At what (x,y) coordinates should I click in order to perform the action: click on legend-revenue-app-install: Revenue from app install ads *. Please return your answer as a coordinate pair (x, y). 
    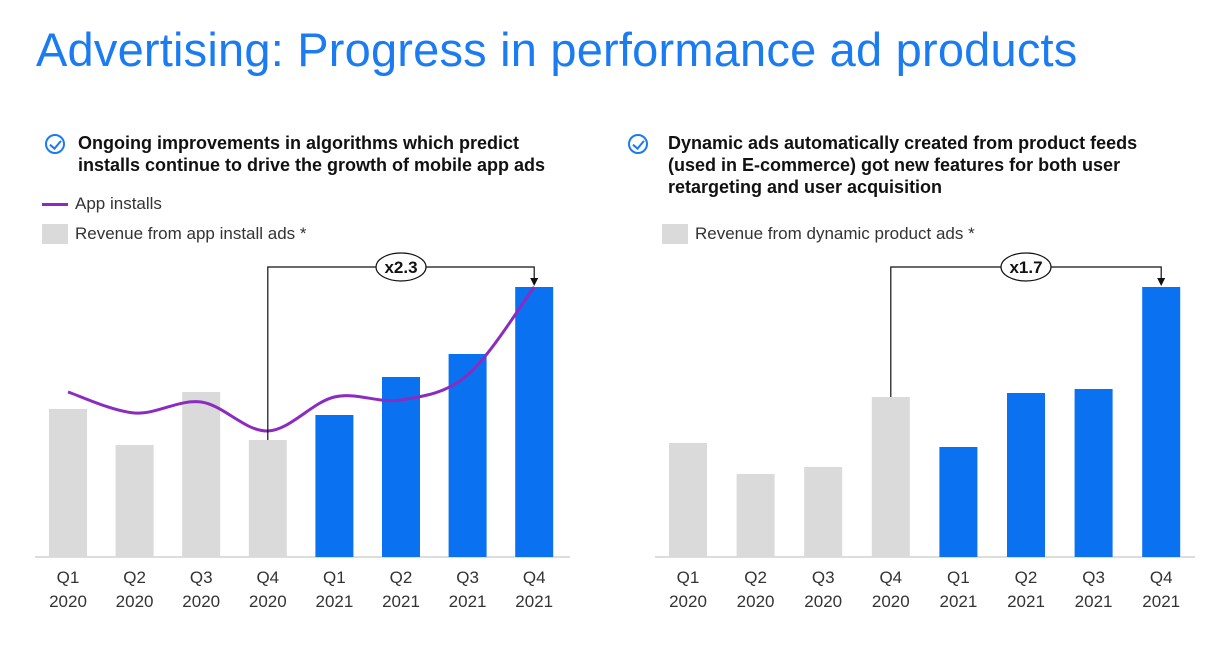
    Looking at the image, I should click on (191, 233).